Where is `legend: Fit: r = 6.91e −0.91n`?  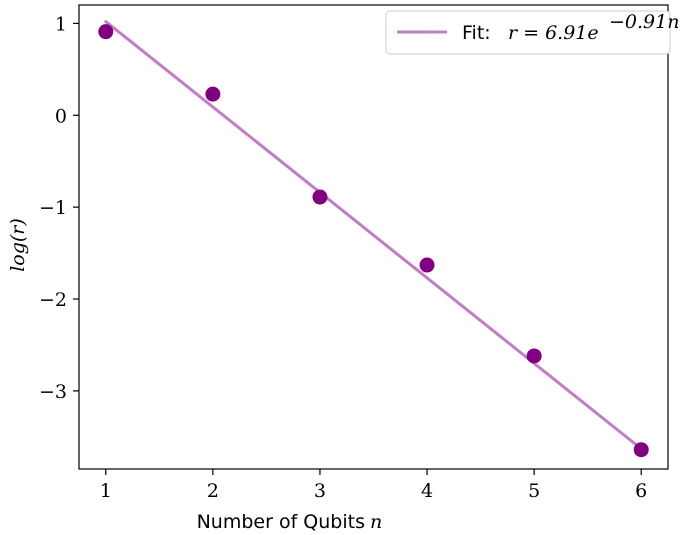 legend: Fit: r = 6.91e −0.91n is located at coordinates (532, 32).